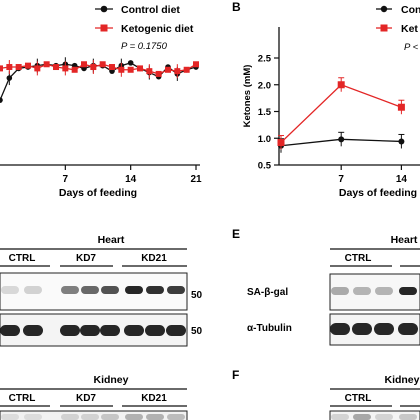 The image size is (420, 420). I want to click on legend-b-control-marker, so click(384, 9).